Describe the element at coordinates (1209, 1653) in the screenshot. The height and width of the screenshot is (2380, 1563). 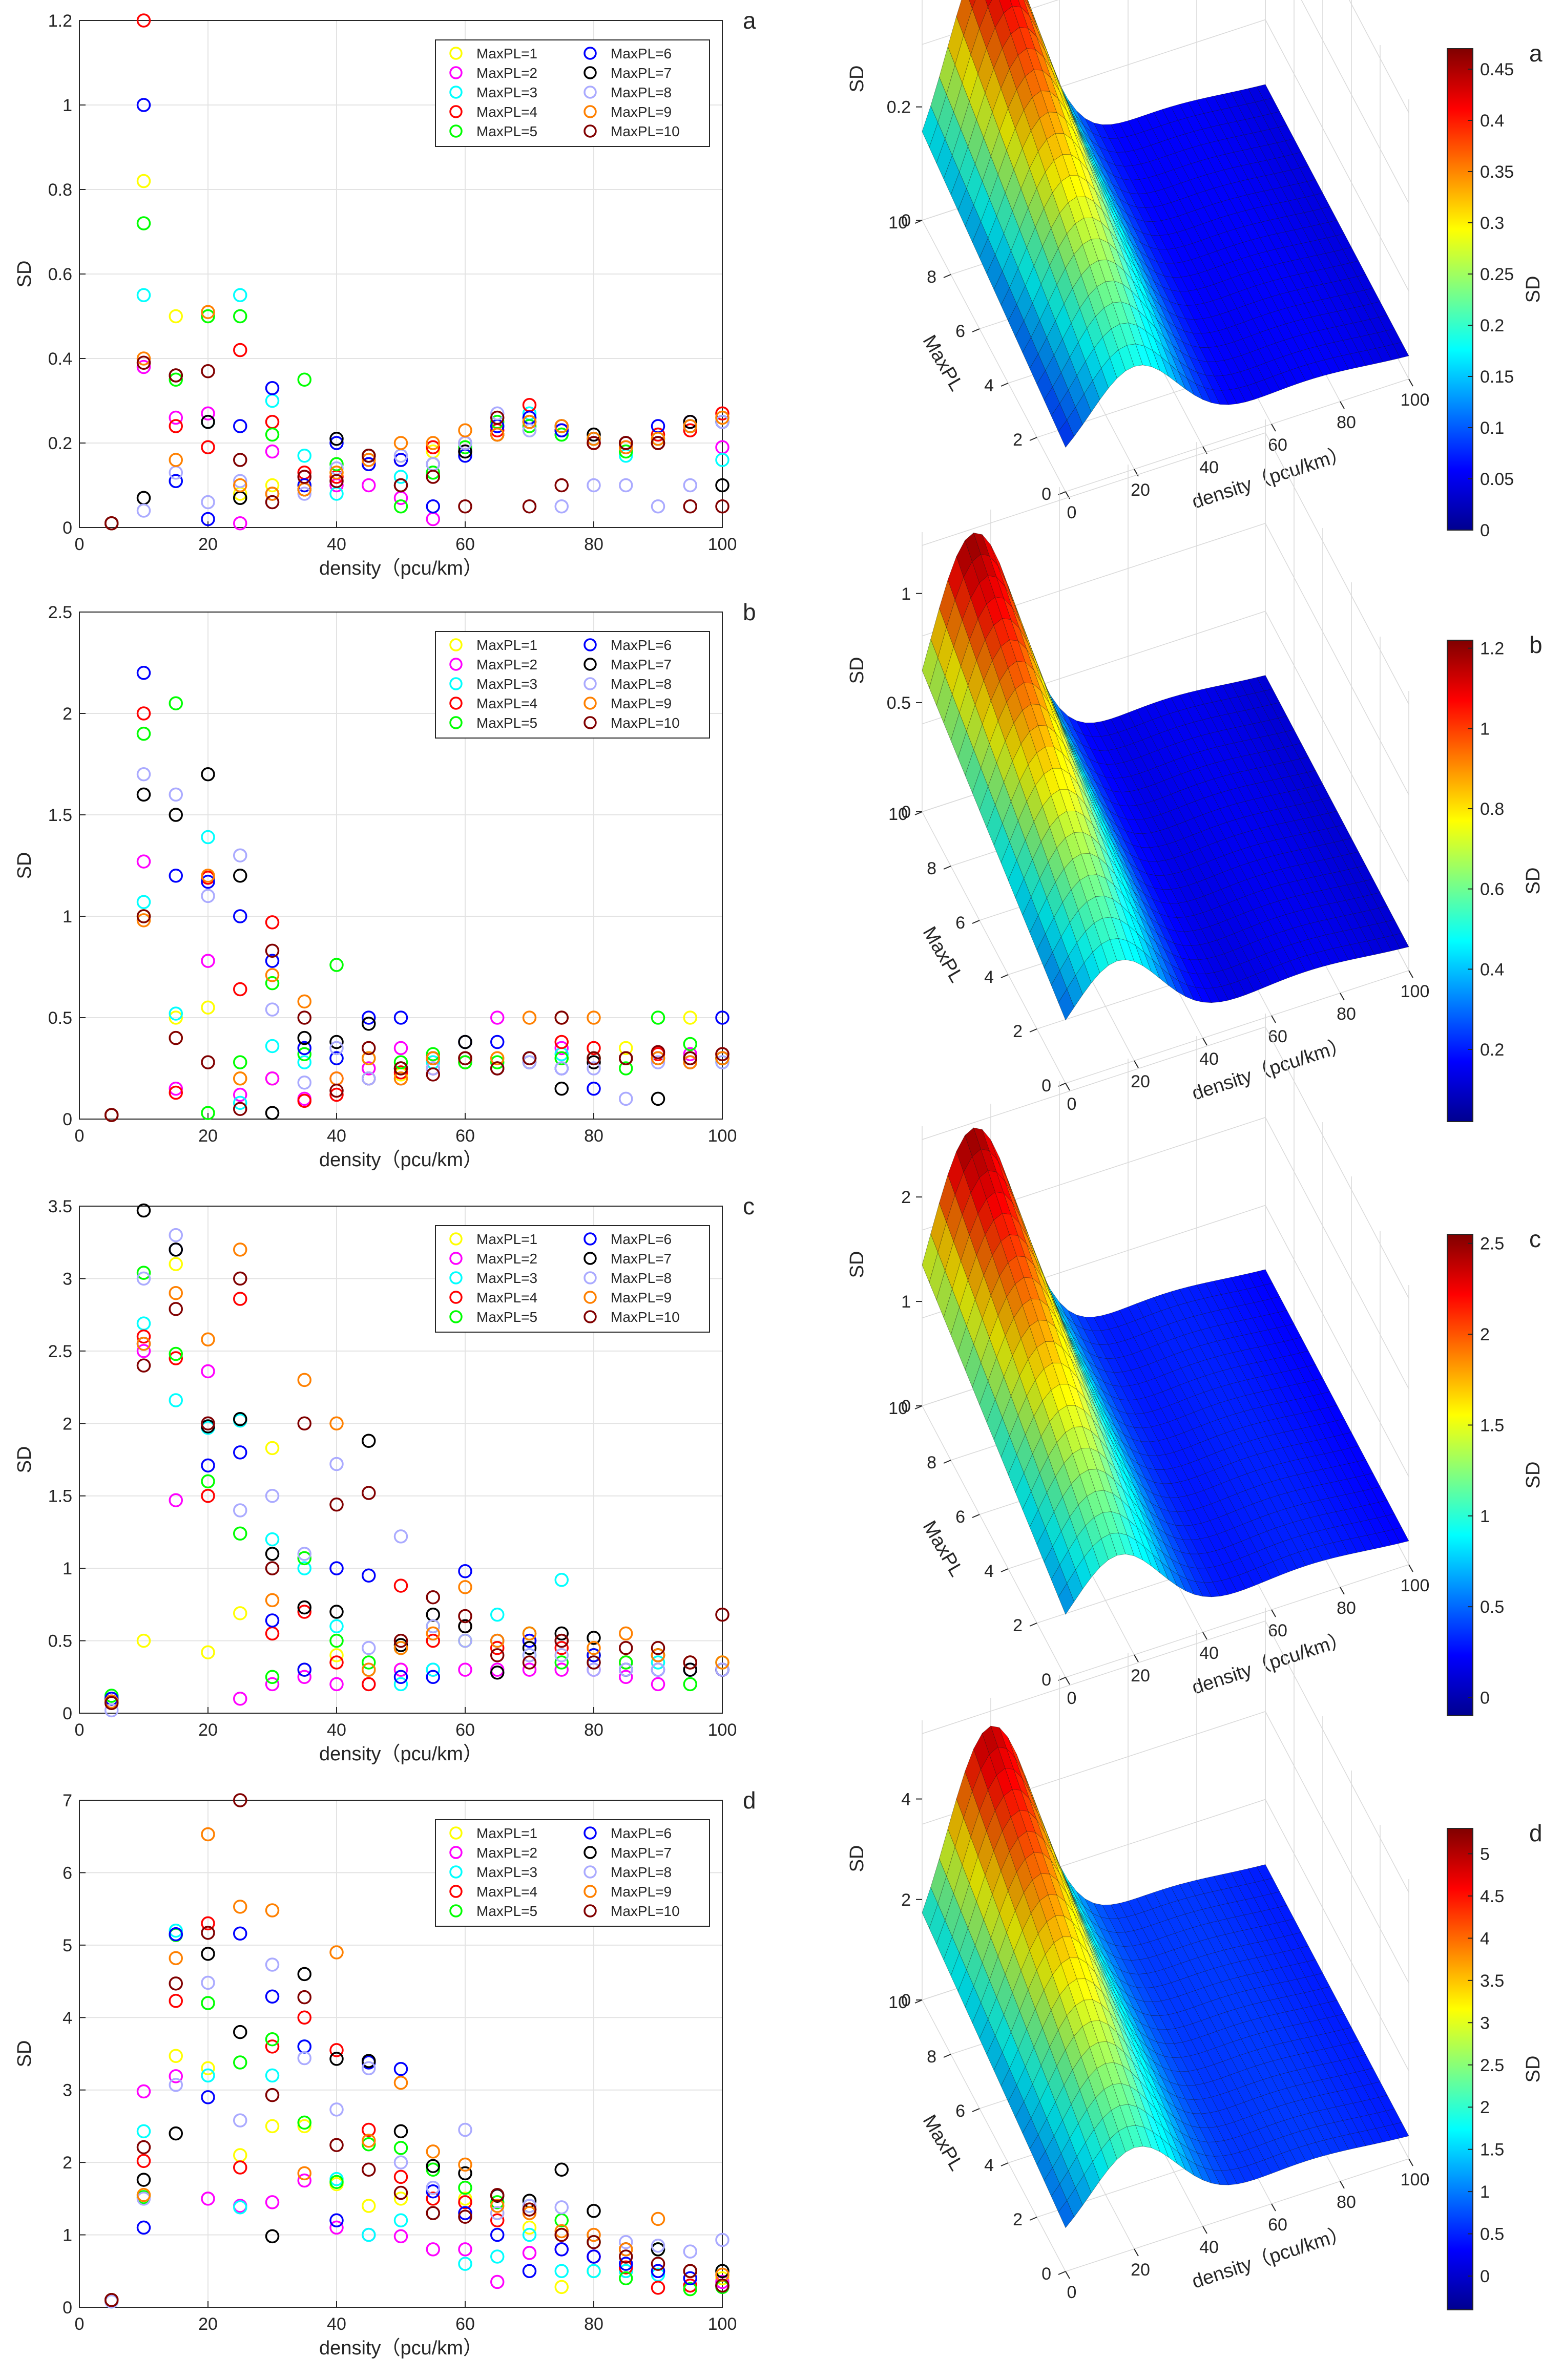
I see `x-tick-label: 40` at that location.